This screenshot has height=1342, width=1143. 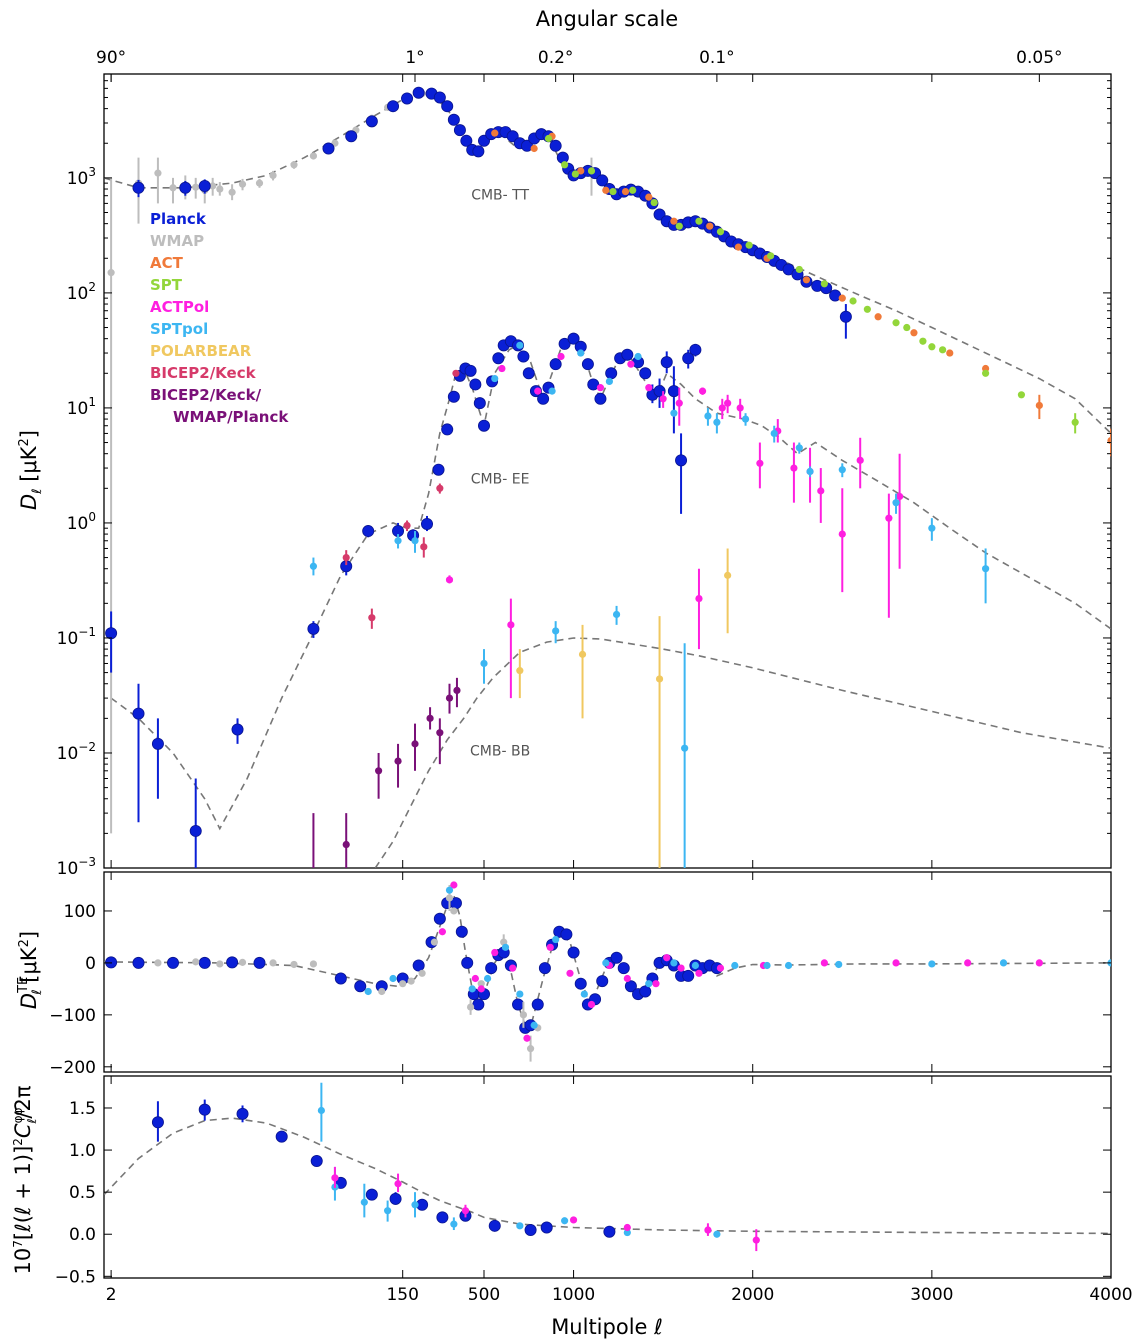 I want to click on te-frame, so click(x=607, y=972).